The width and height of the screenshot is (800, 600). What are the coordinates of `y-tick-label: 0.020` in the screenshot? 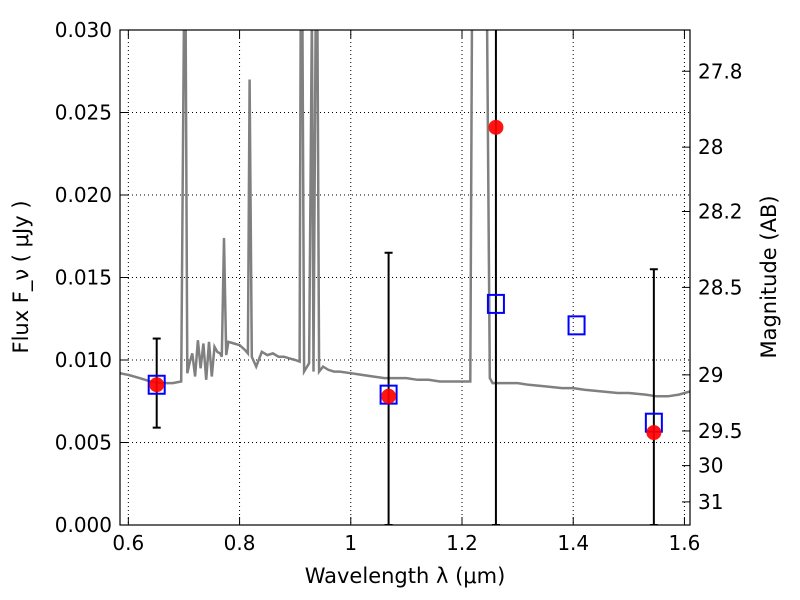 It's located at (83, 195).